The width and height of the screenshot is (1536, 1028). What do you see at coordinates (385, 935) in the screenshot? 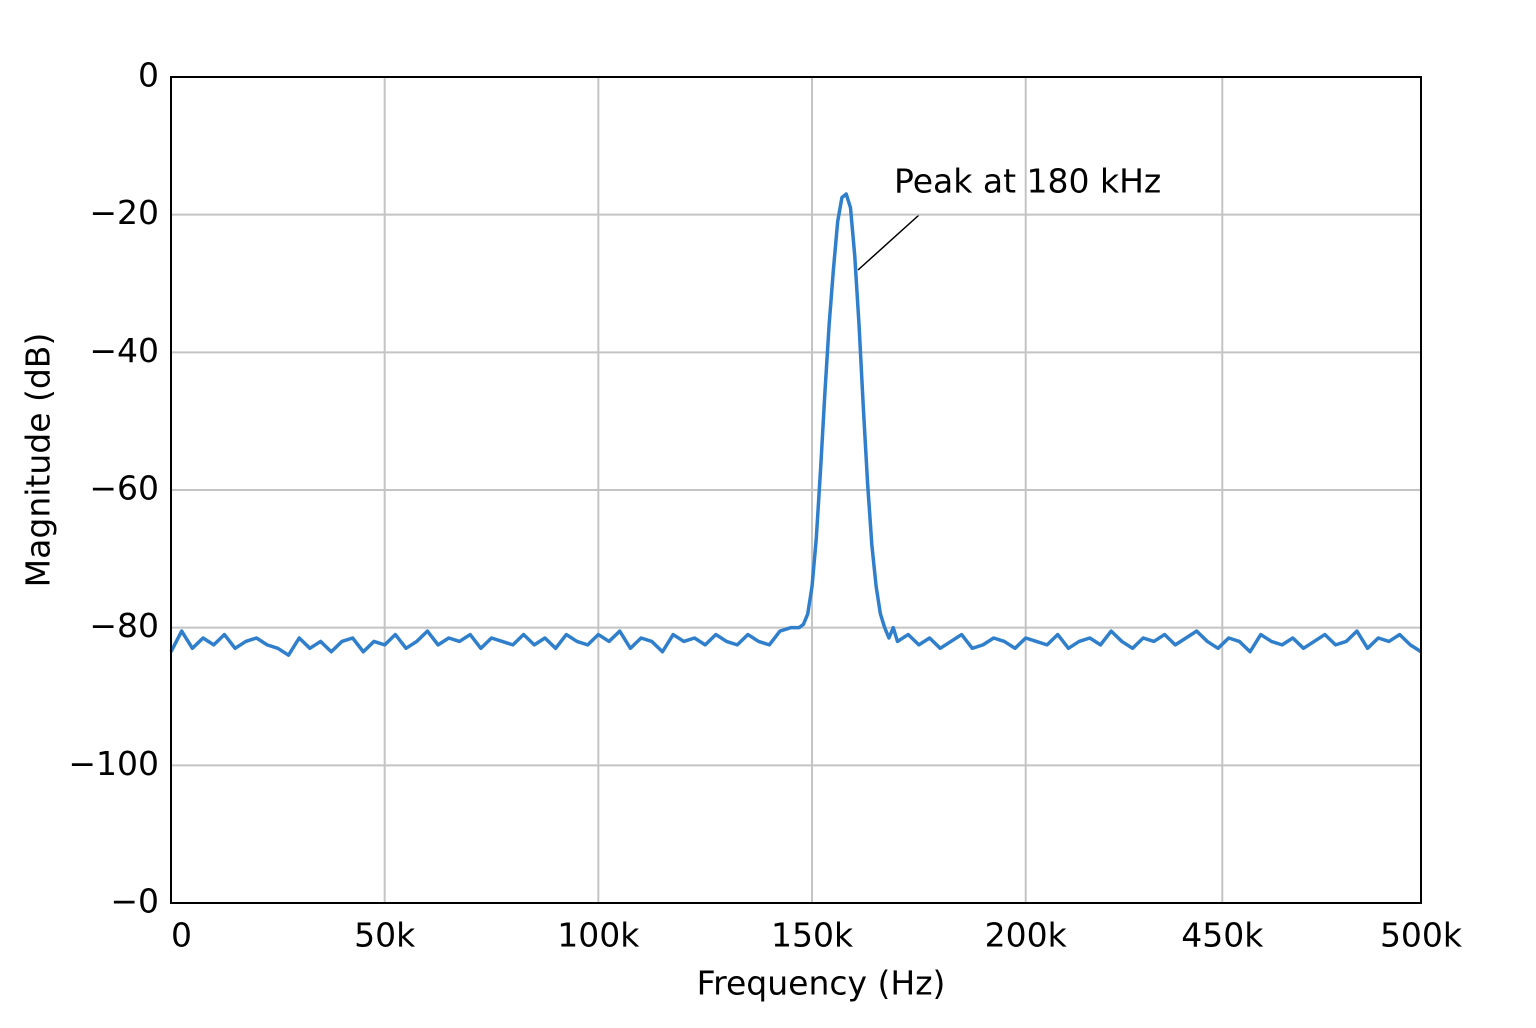
I see `x-tick-label: 50k` at bounding box center [385, 935].